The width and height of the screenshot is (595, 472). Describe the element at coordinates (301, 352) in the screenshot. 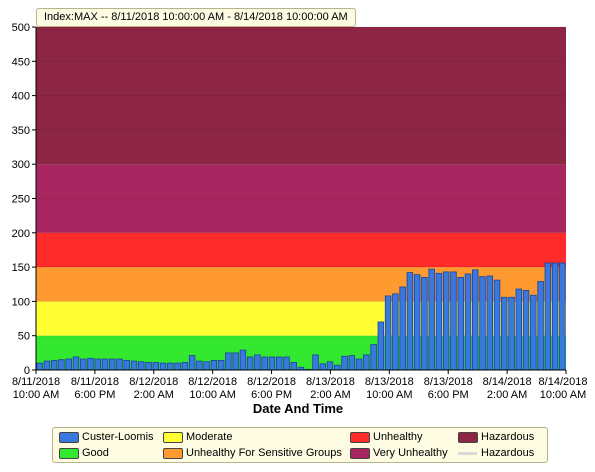

I see `band-good` at that location.